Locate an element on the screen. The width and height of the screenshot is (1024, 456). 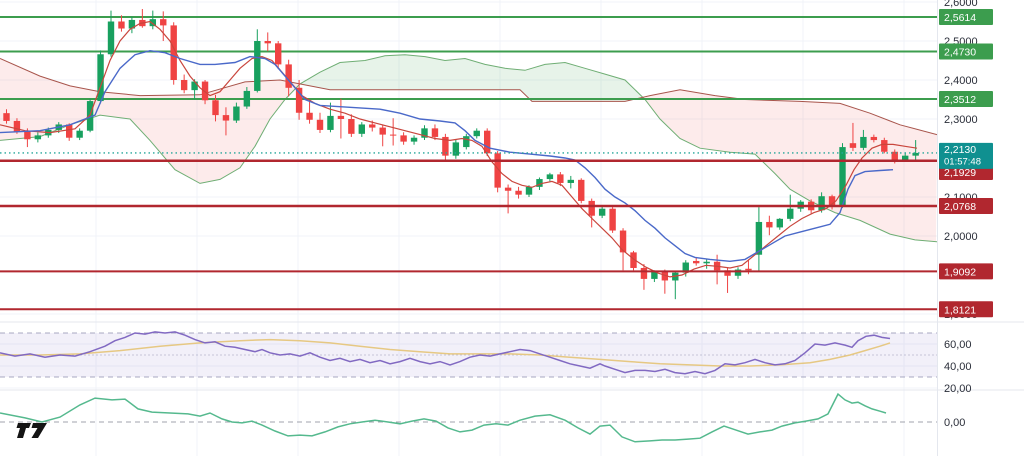
support-price-badge-text: 2,0768 is located at coordinates (960, 207).